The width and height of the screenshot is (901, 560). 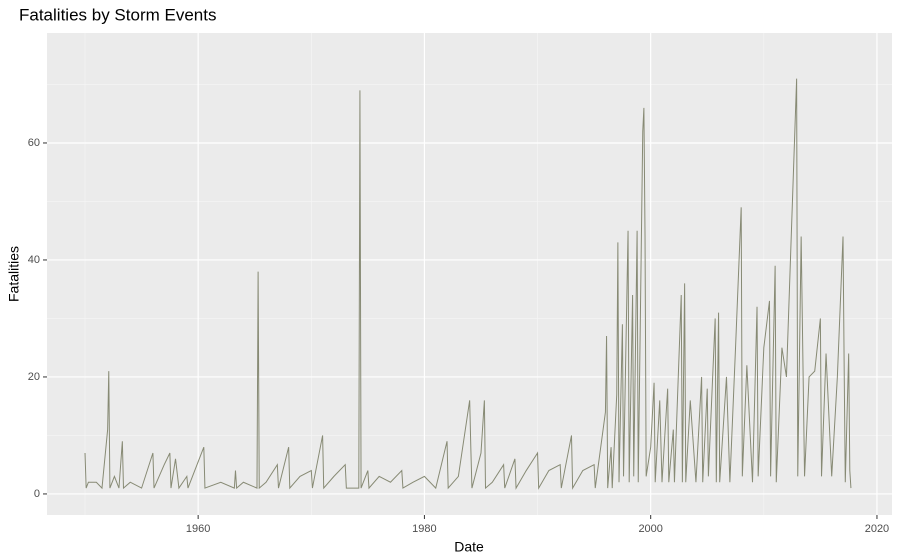 What do you see at coordinates (34, 377) in the screenshot?
I see `y-tick-label: 20` at bounding box center [34, 377].